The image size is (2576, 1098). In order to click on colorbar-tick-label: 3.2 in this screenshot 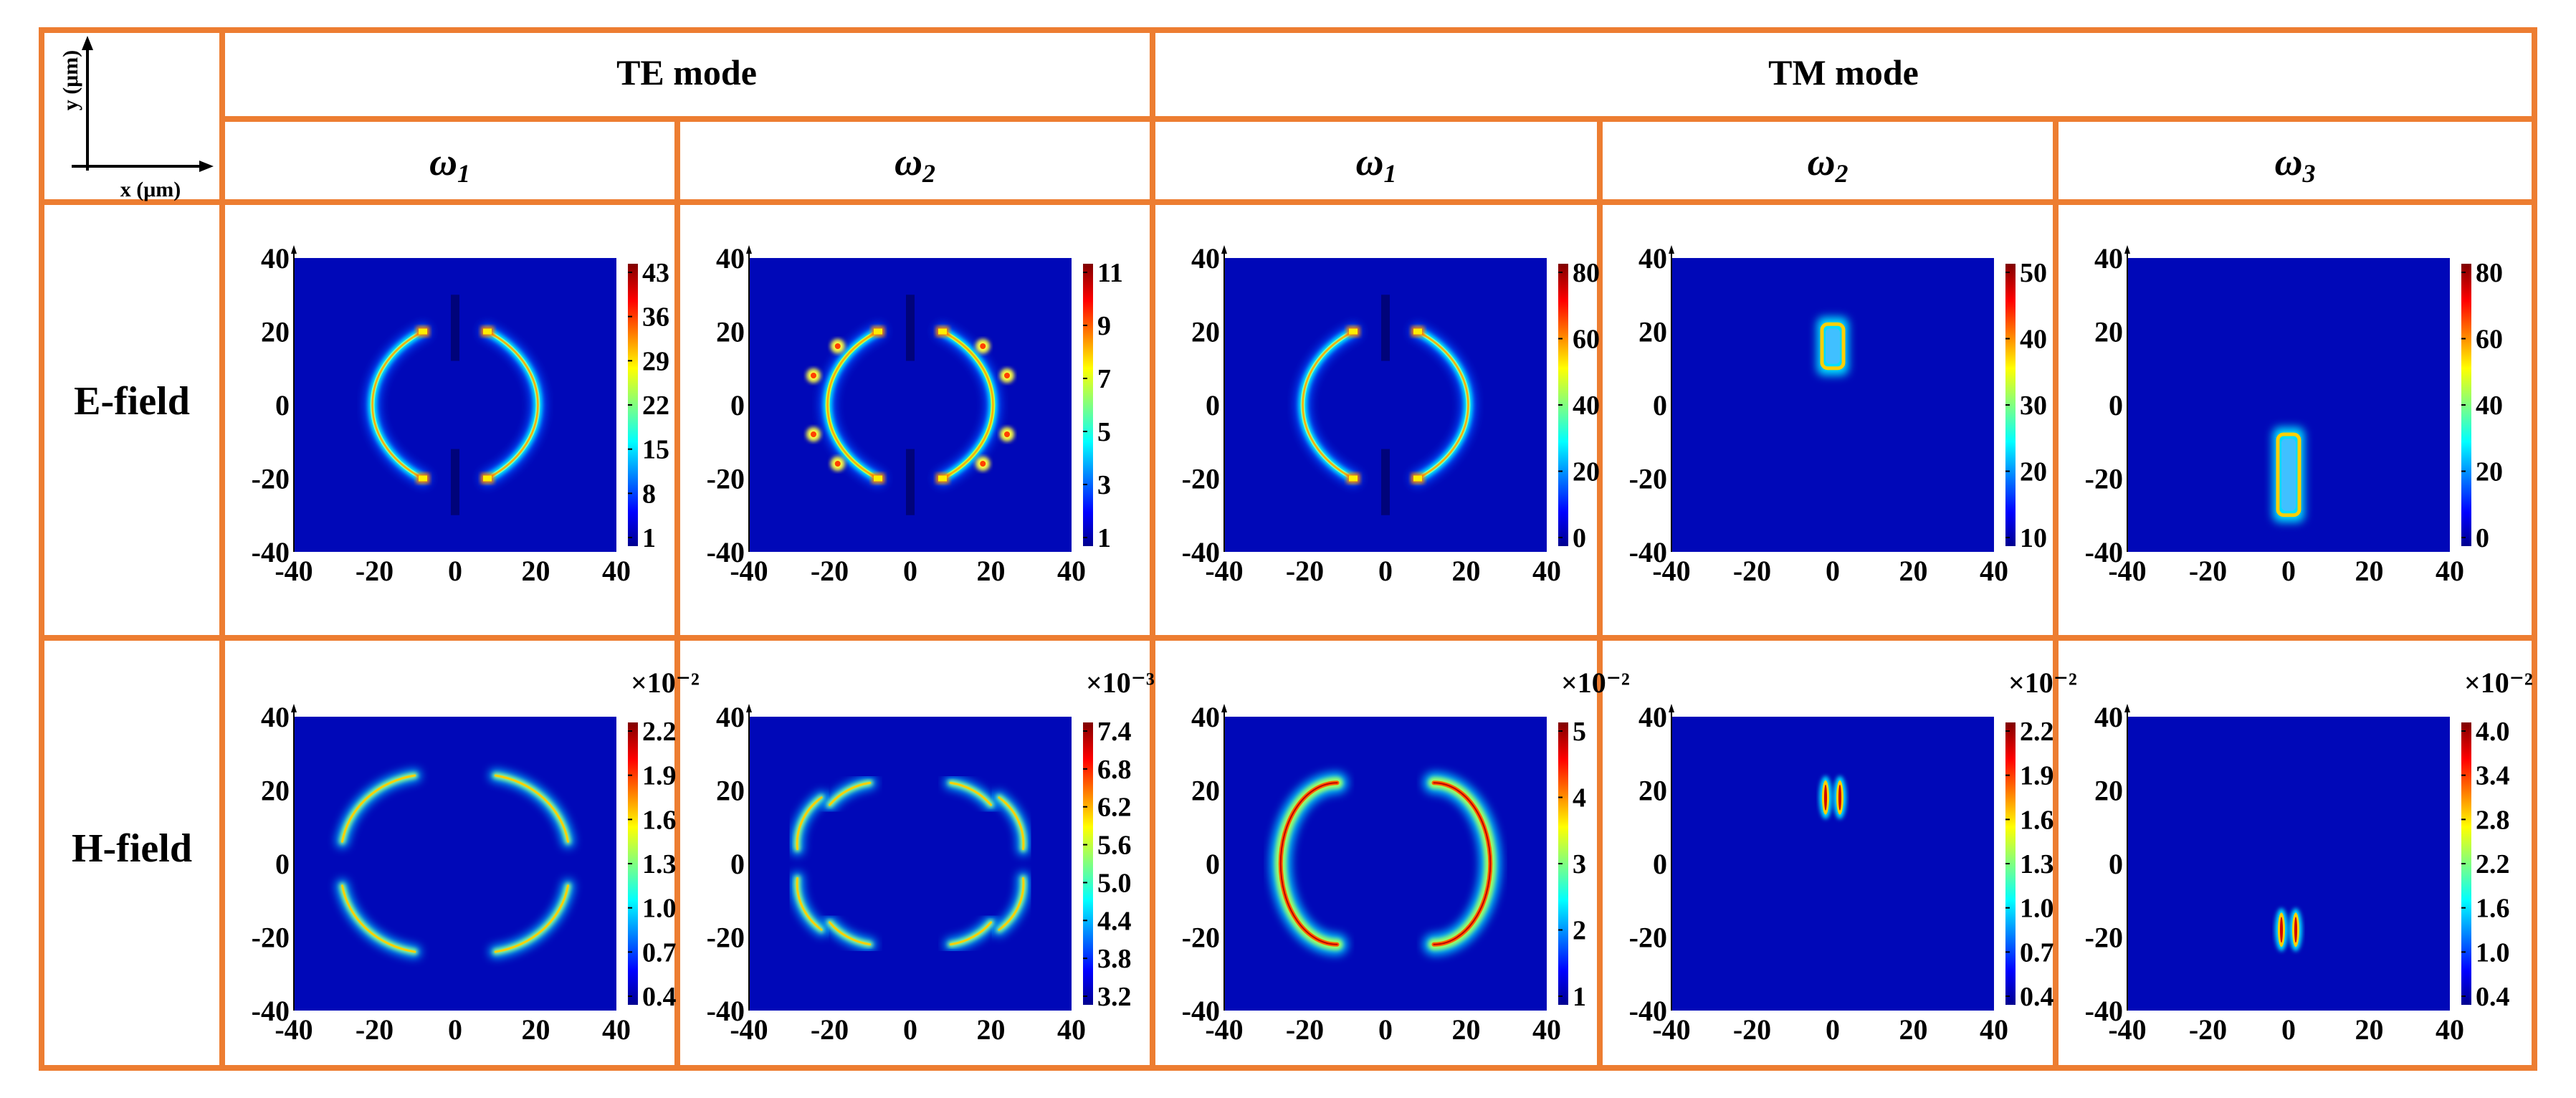, I will do `click(1114, 997)`.